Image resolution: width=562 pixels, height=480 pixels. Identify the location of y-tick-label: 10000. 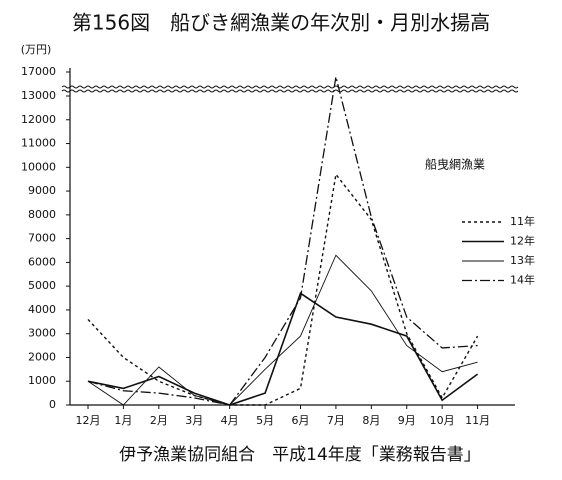
(38, 166).